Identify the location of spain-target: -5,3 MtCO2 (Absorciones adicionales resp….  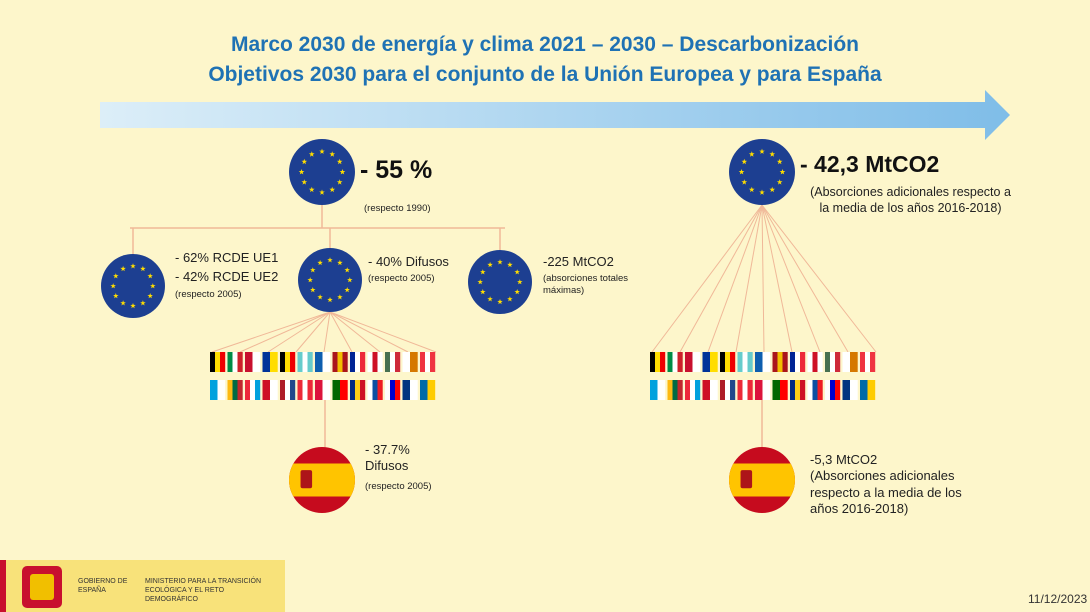
(895, 484).